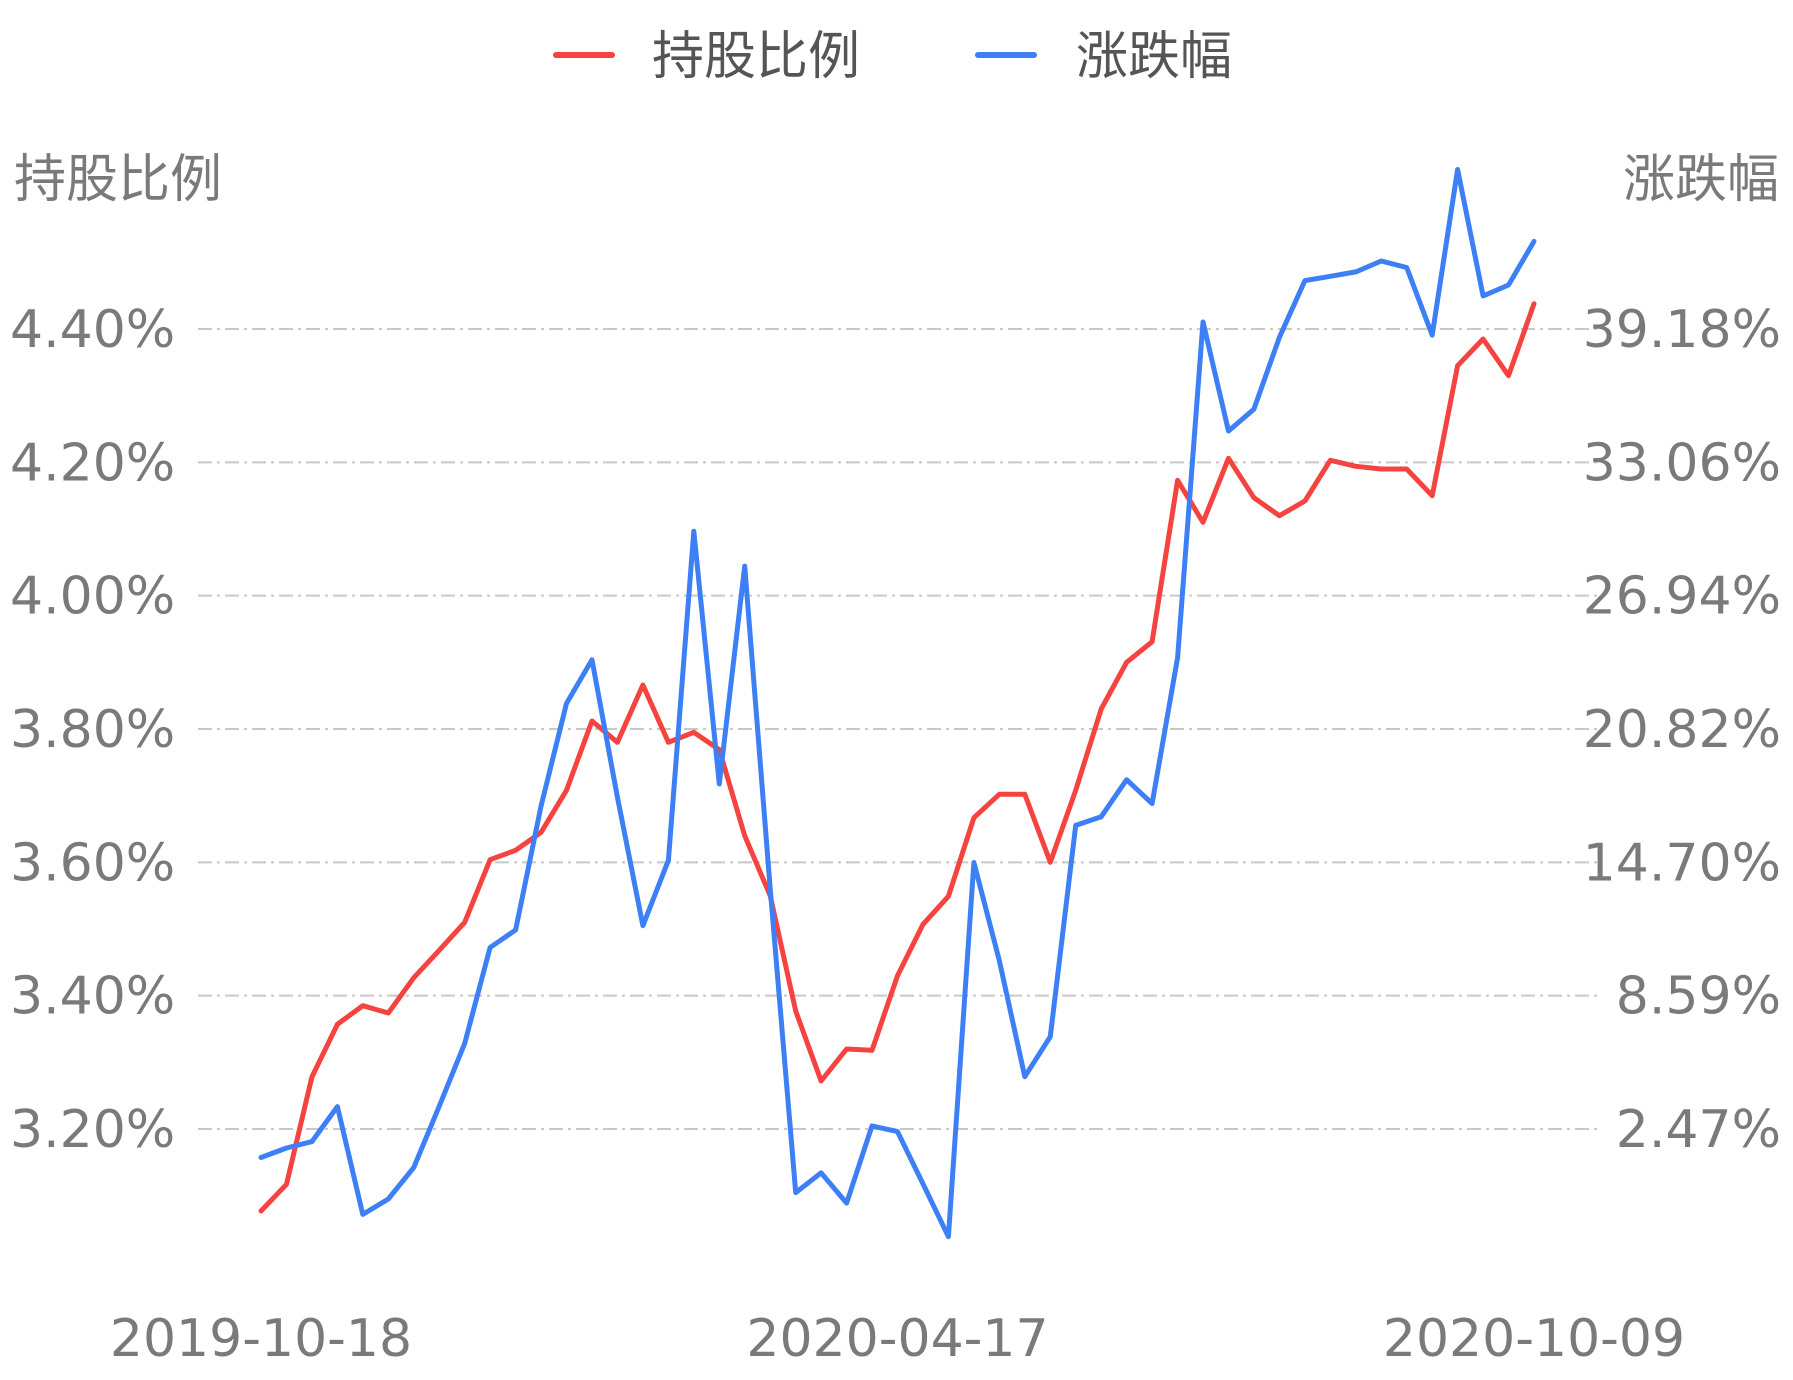 The image size is (1793, 1380). What do you see at coordinates (1154, 57) in the screenshot?
I see `legend-label-change-pct: 涨跌幅` at bounding box center [1154, 57].